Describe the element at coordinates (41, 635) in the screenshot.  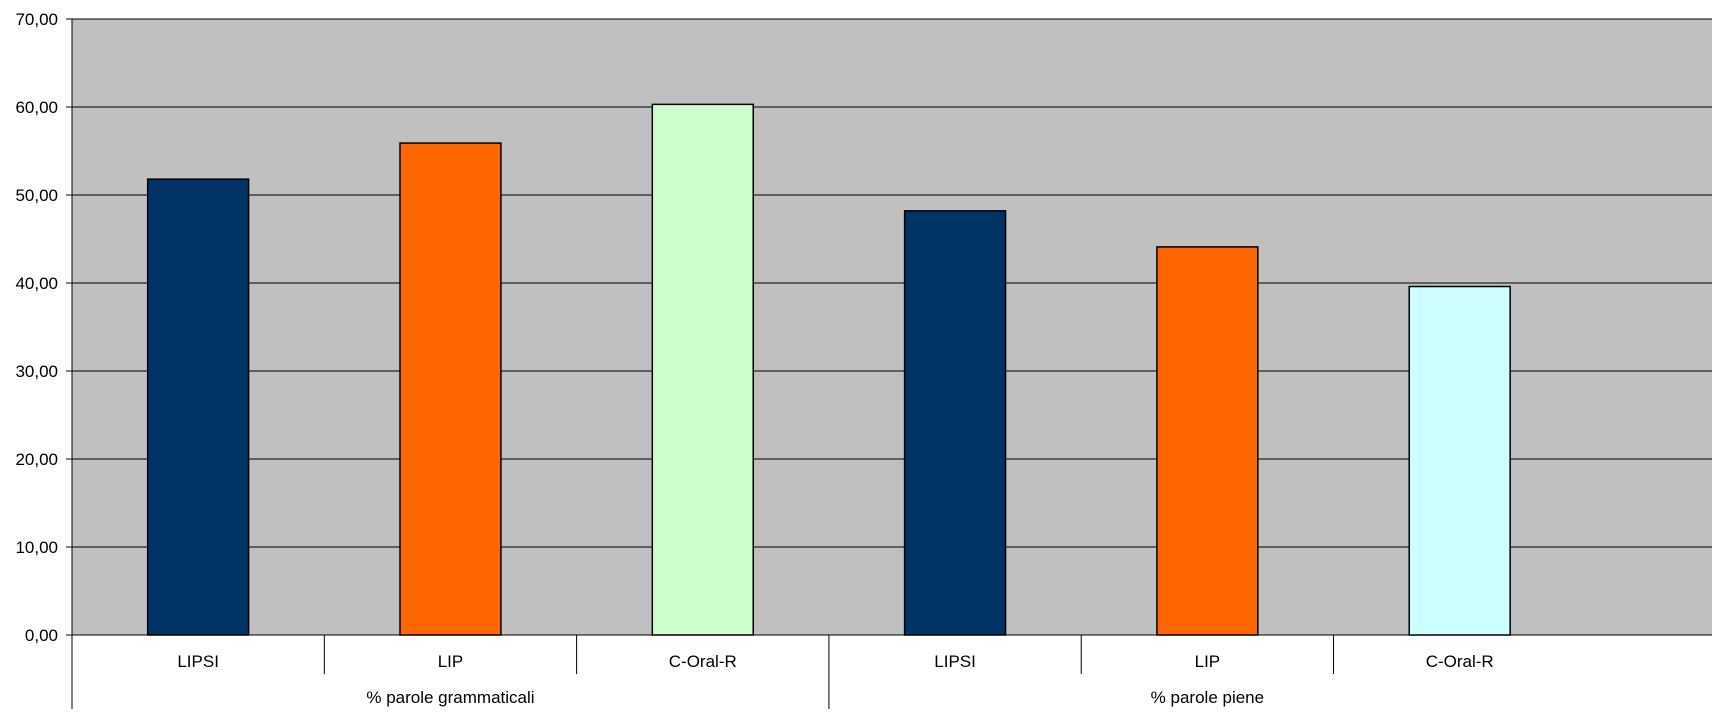
I see `y-tick-label: 0,00` at that location.